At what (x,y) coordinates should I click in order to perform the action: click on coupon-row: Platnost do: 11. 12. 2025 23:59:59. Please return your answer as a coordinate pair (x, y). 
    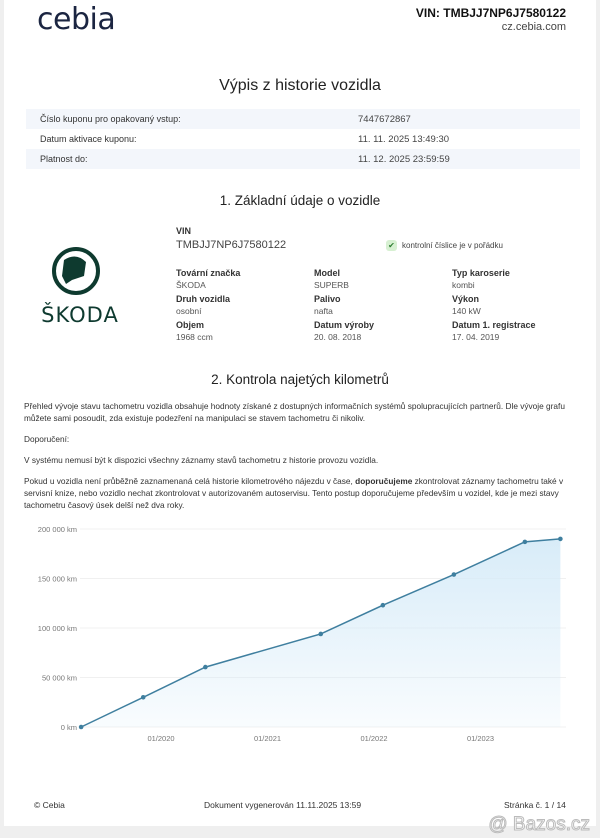
    Looking at the image, I should click on (303, 159).